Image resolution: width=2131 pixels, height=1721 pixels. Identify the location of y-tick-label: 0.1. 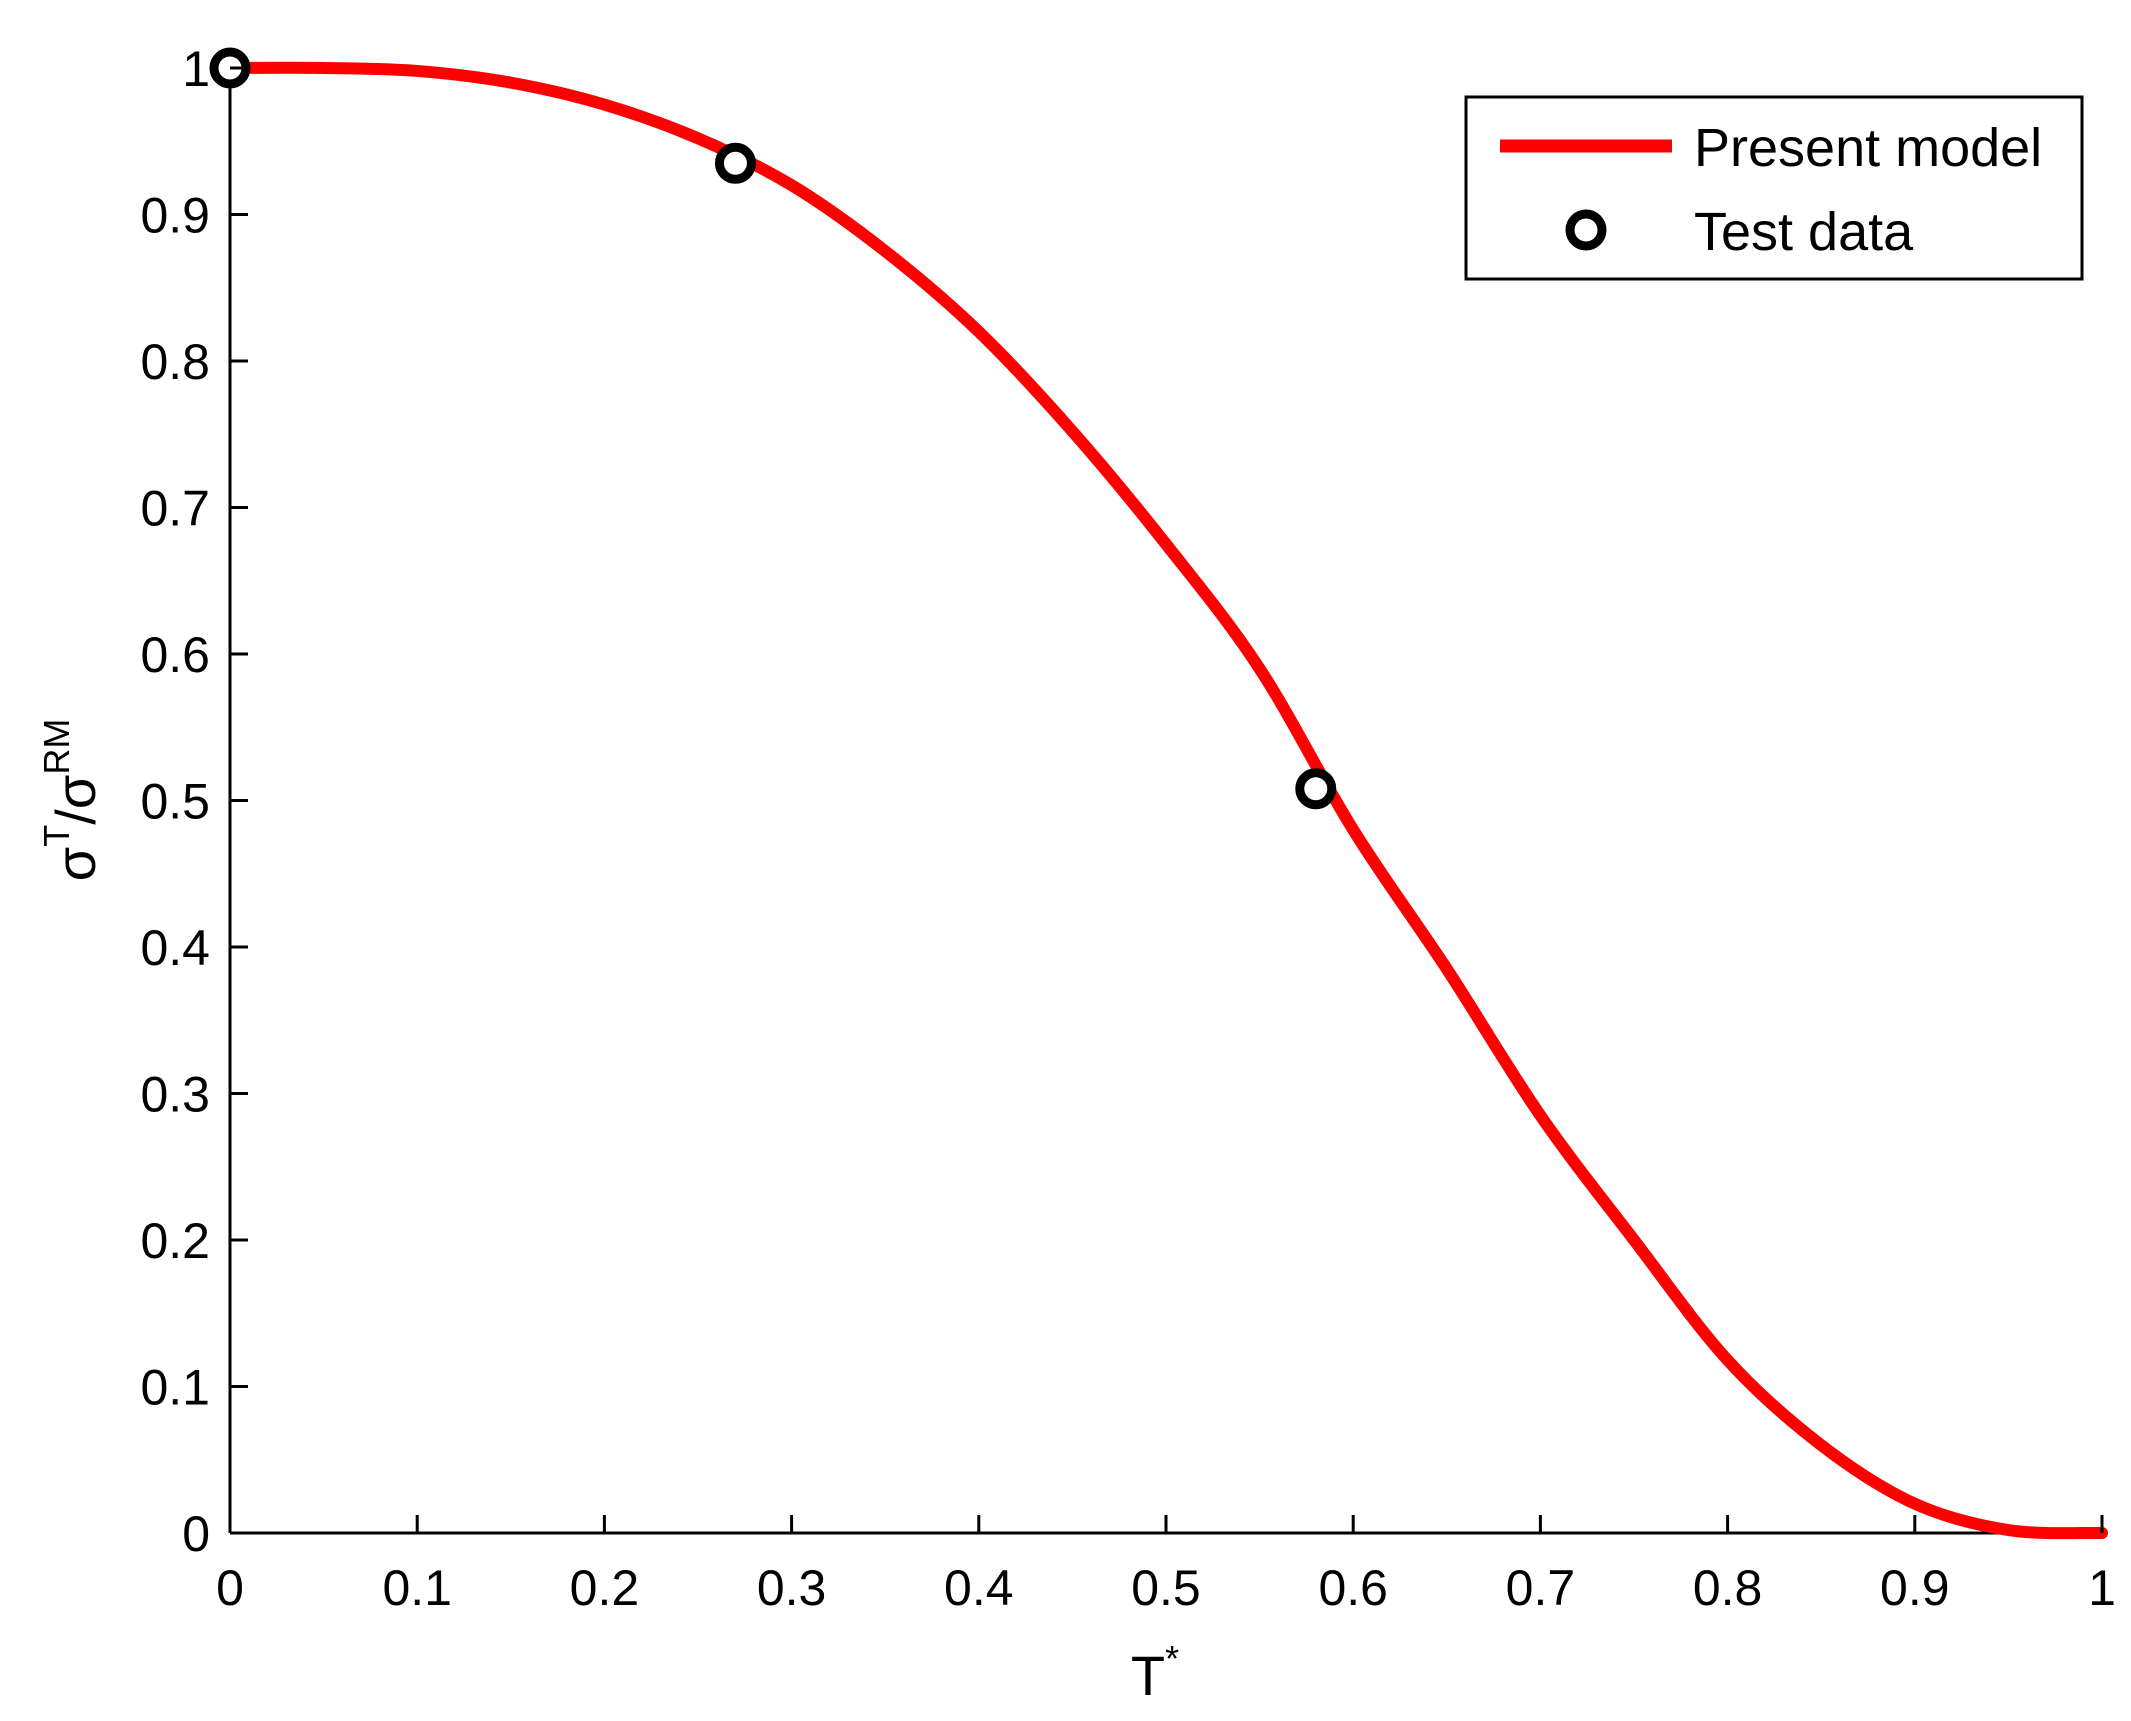
(175, 1388).